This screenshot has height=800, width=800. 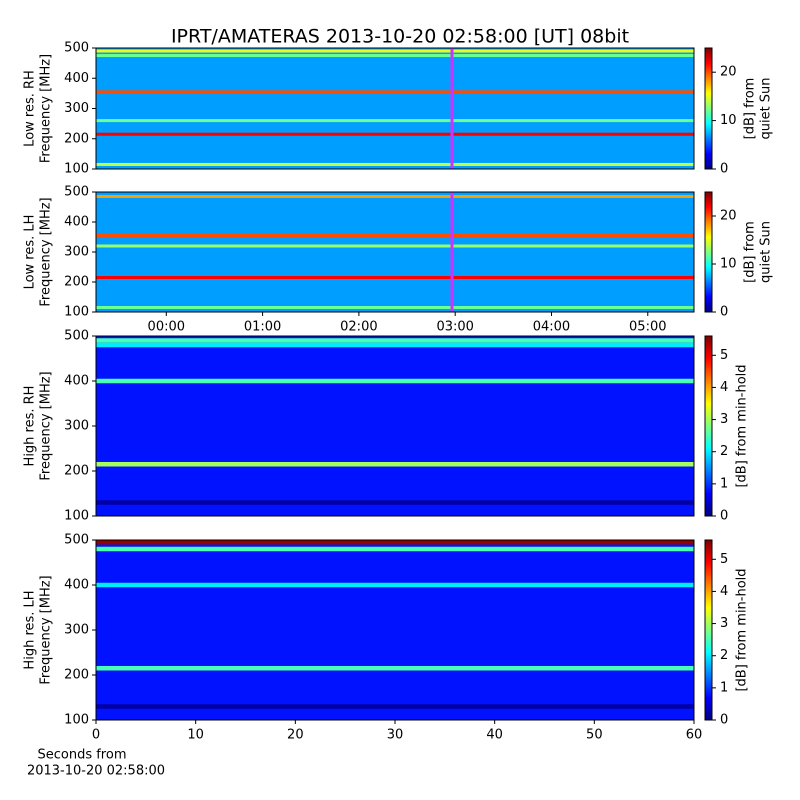 What do you see at coordinates (494, 735) in the screenshot?
I see `x-tick-label: 40` at bounding box center [494, 735].